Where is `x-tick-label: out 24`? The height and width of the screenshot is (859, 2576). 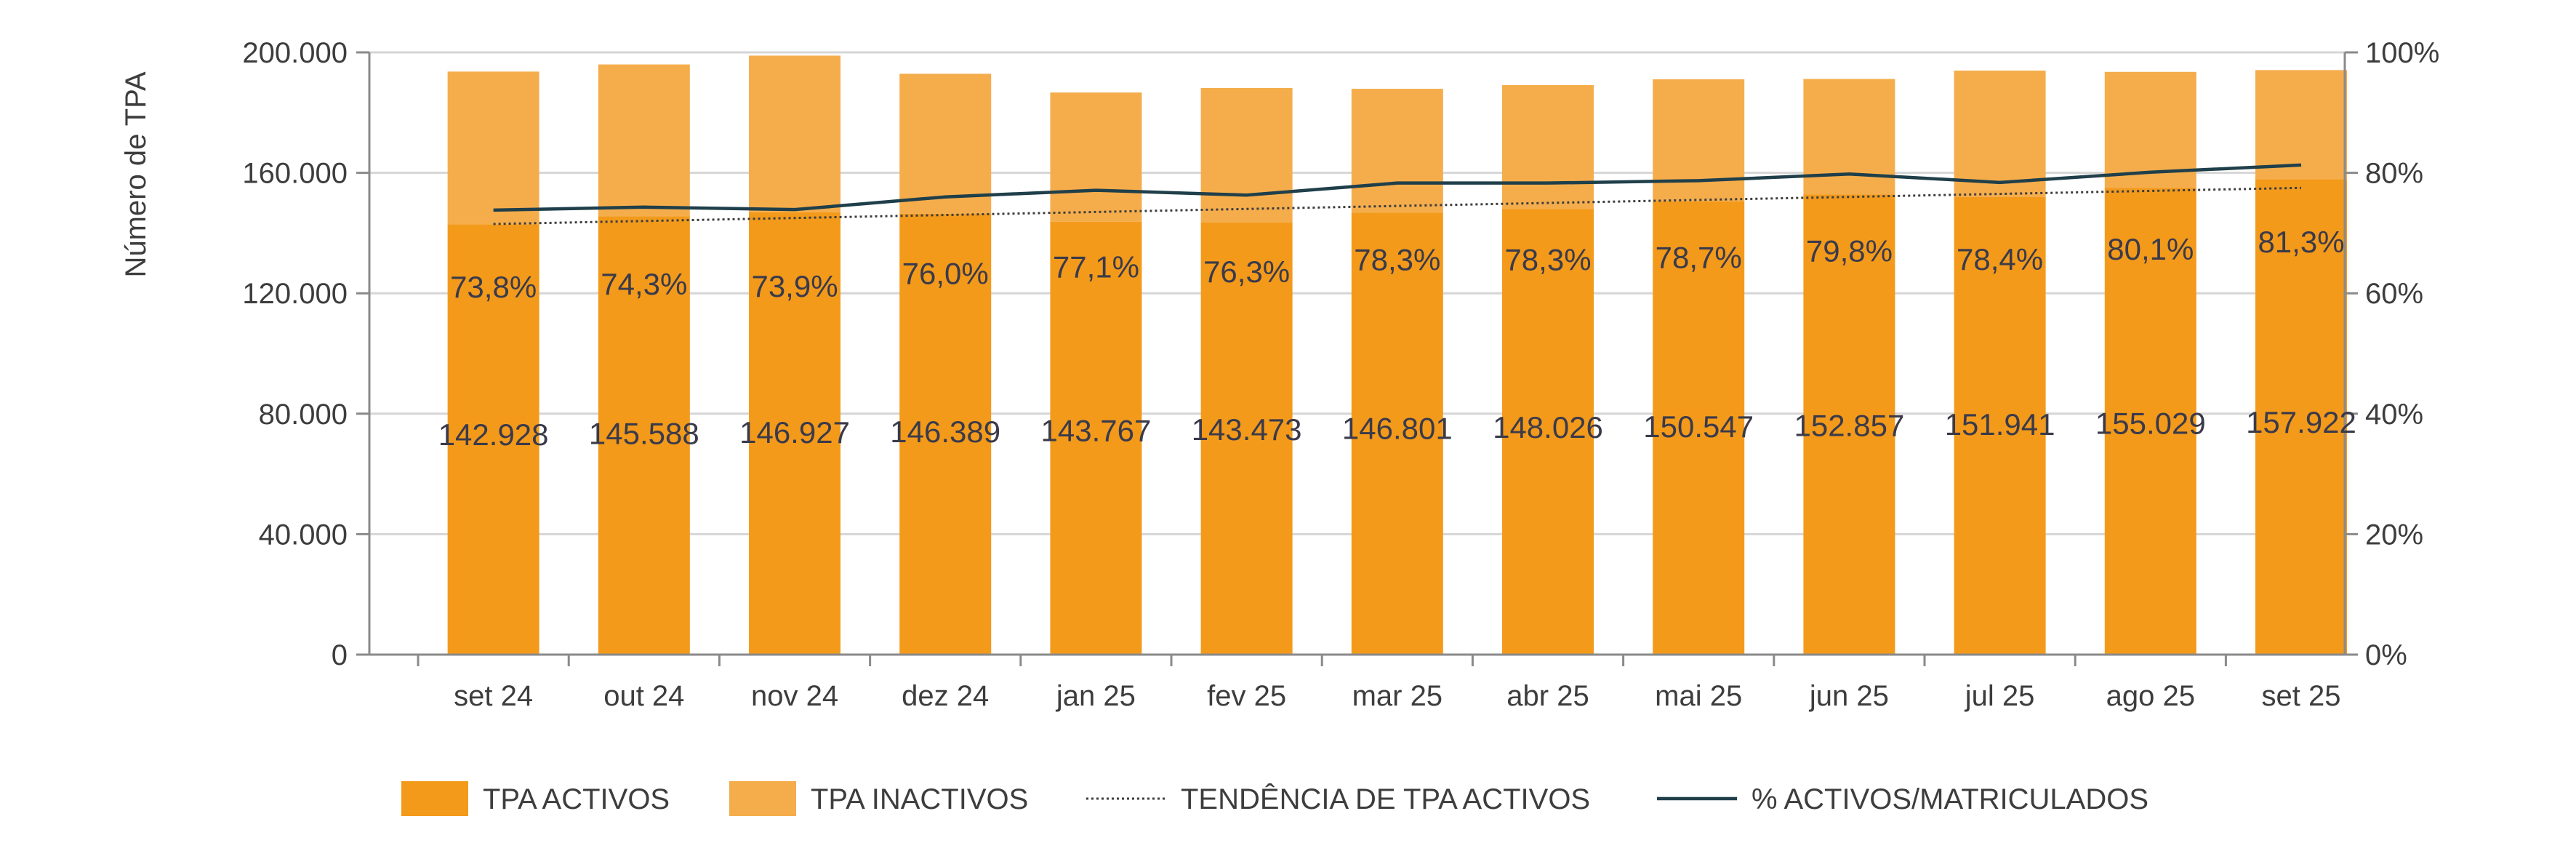
x-tick-label: out 24 is located at coordinates (643, 696).